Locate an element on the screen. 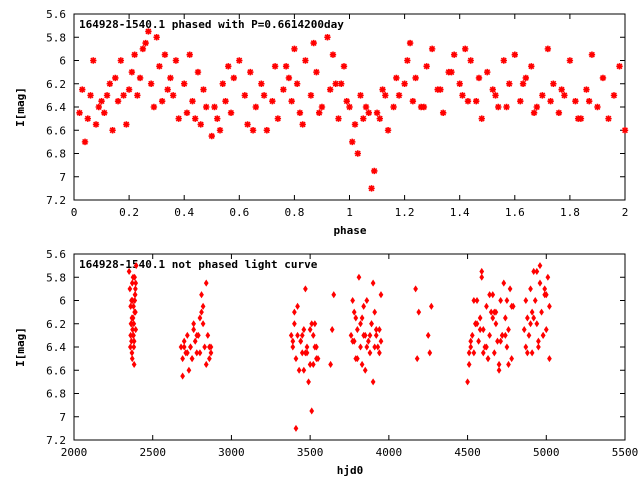  unphased-x-tick-label: 5000 is located at coordinates (546, 452).